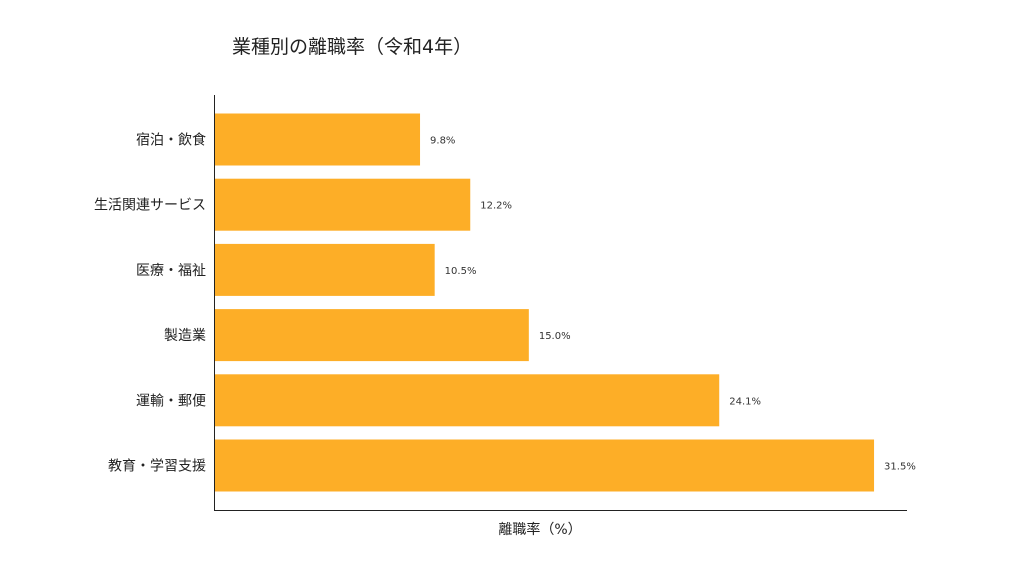  What do you see at coordinates (461, 271) in the screenshot?
I see `value-label-2: 10.5%` at bounding box center [461, 271].